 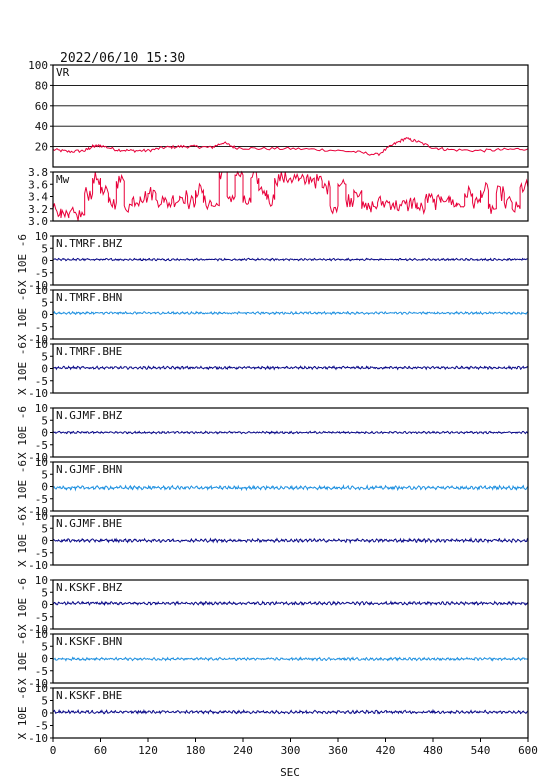 What do you see at coordinates (291, 750) in the screenshot?
I see `x-tick-label: 300` at bounding box center [291, 750].